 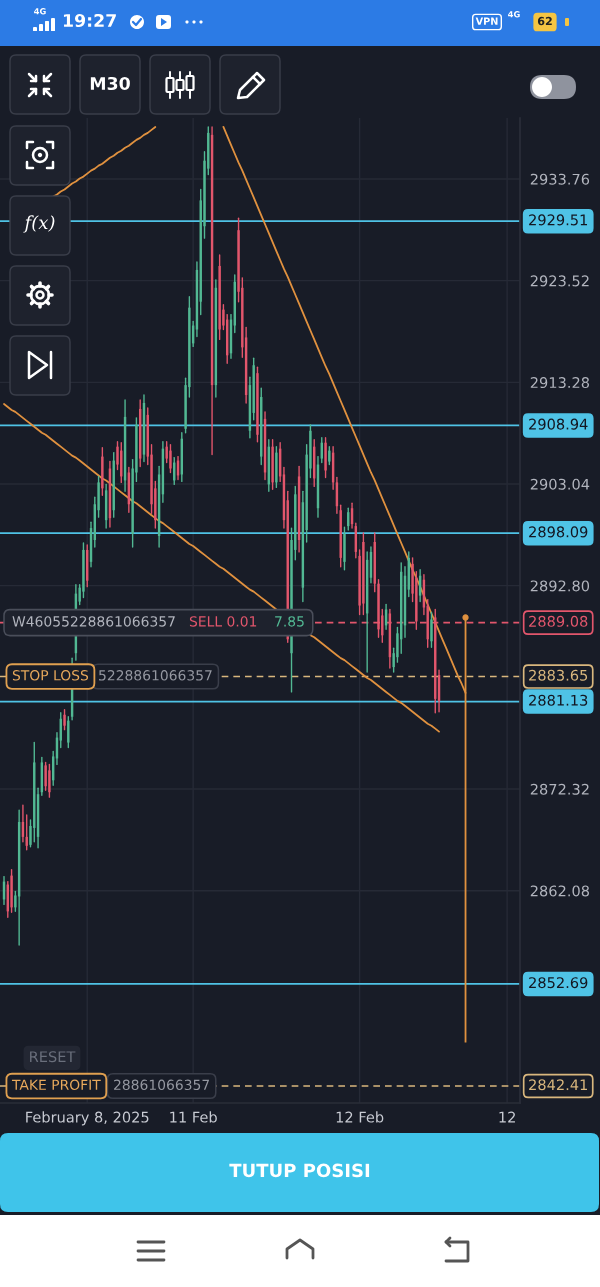 What do you see at coordinates (289, 621) in the screenshot?
I see `annotation: 7.85` at bounding box center [289, 621].